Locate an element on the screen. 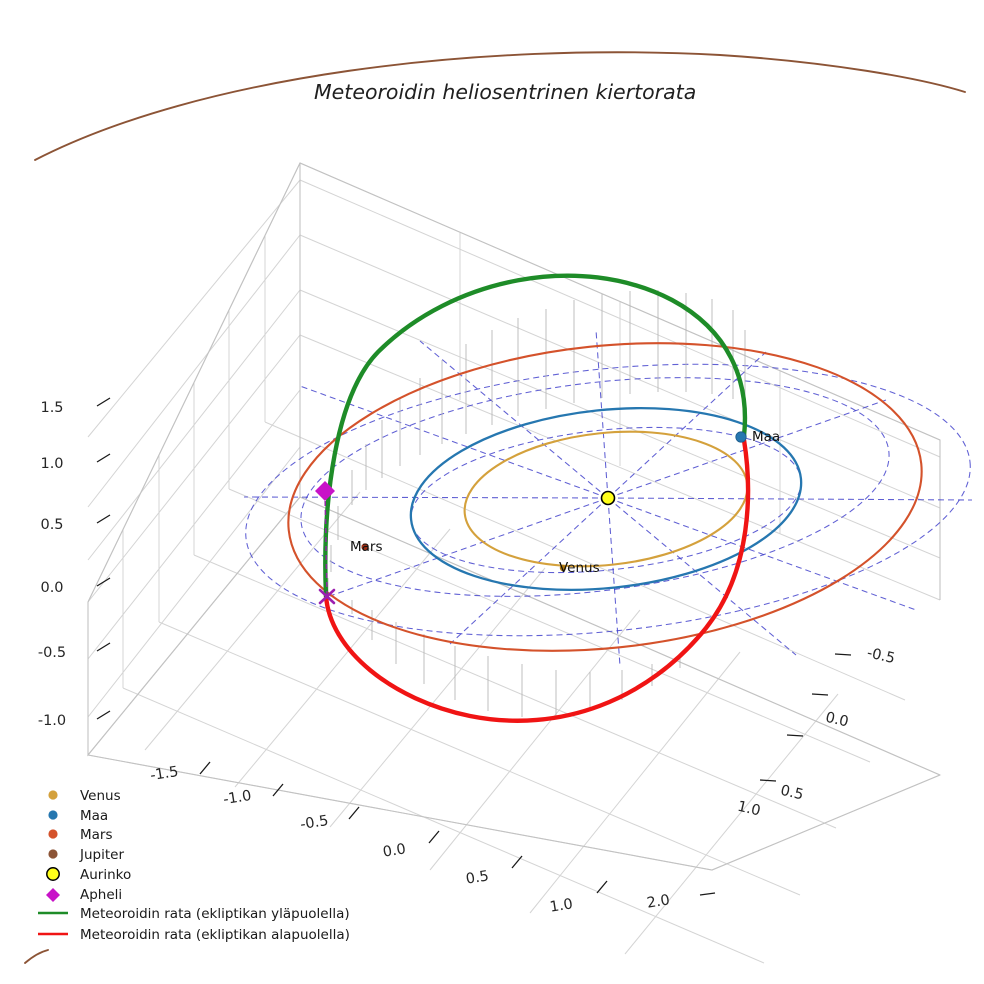 This screenshot has height=984, width=984. y-axis-tick-labels: -0.5 0.0 0.5 1.0 is located at coordinates (816, 732).